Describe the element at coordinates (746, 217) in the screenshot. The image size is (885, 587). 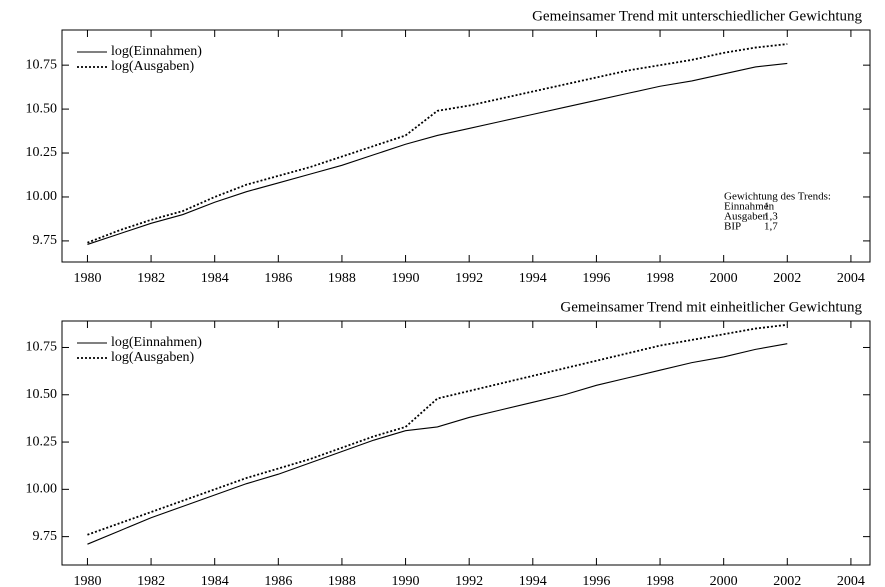
I see `annotation-label: Ausgaben` at that location.